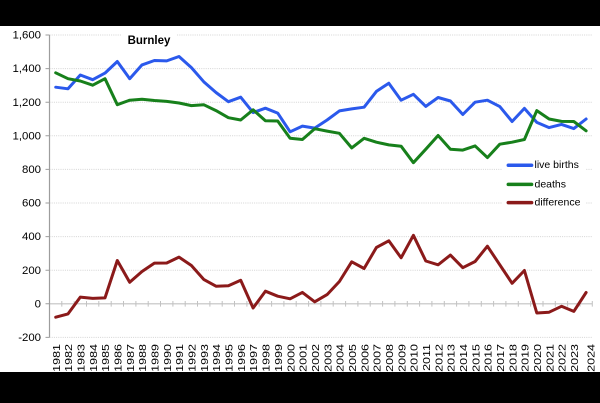 The image size is (600, 403). What do you see at coordinates (316, 358) in the screenshot?
I see `svg-text: 2002` at bounding box center [316, 358].